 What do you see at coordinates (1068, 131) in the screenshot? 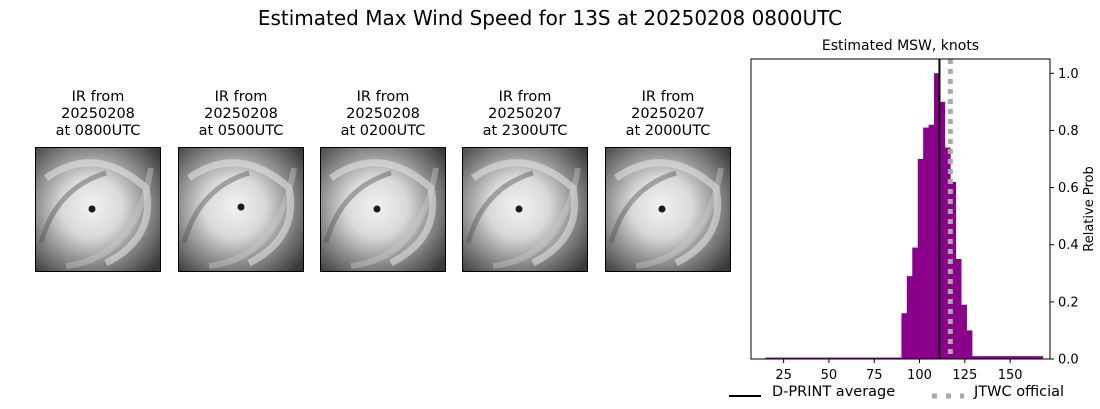
I see `y-tick-label: 0.8` at bounding box center [1068, 131].